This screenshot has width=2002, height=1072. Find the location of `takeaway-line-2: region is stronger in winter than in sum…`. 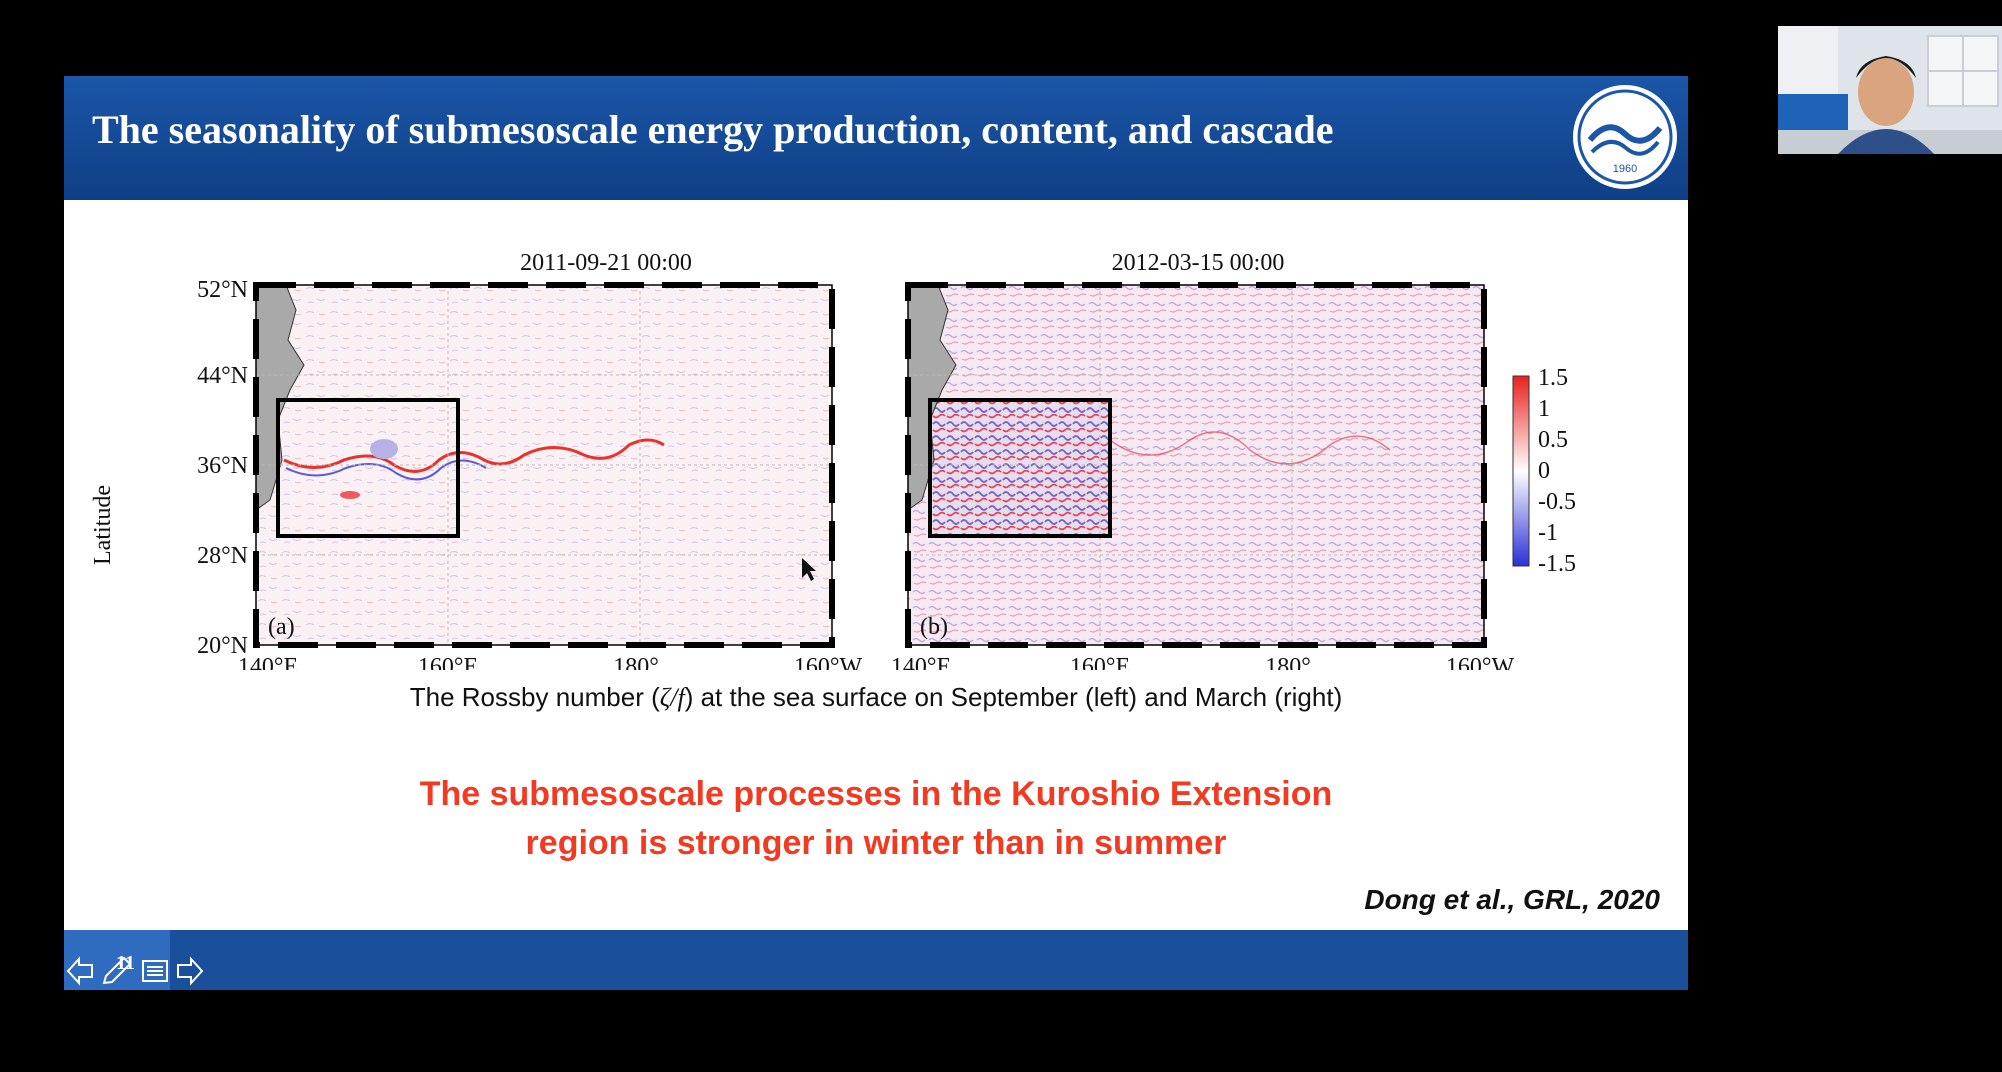

takeaway-line-2: region is stronger in winter than in sum… is located at coordinates (876, 843).